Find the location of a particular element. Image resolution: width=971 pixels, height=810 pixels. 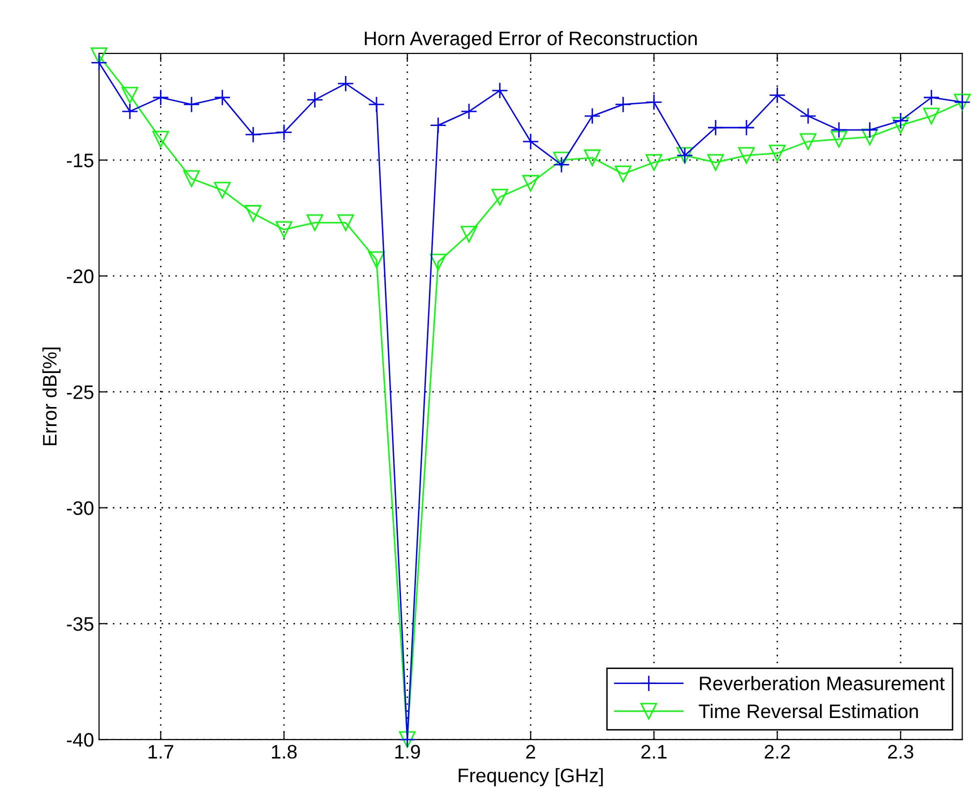

y-tick-label: -35 is located at coordinates (80, 624).